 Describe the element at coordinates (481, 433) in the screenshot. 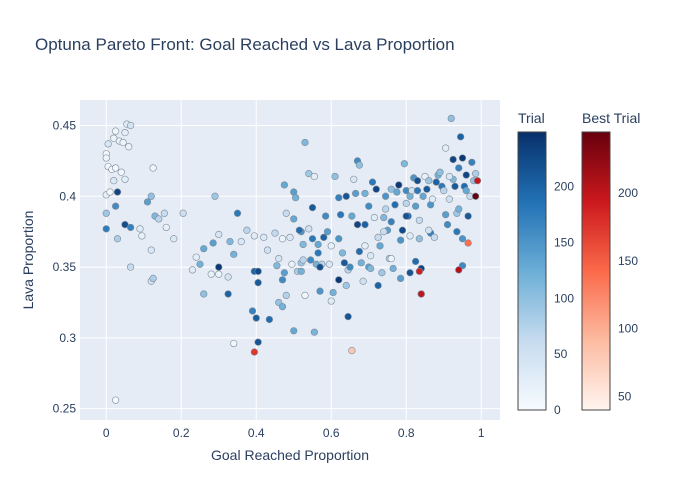

I see `x-tick-label: 1` at that location.